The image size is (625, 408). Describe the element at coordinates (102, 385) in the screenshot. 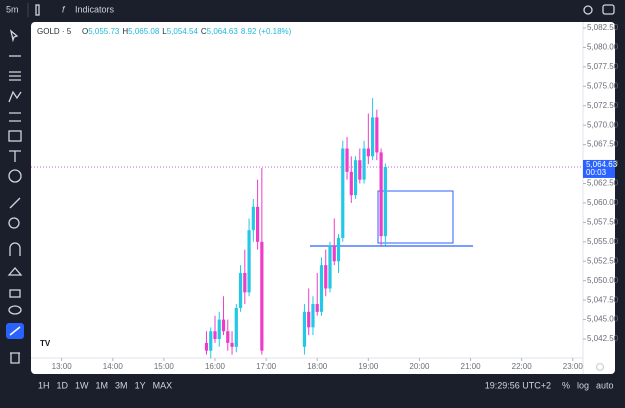

I see `range-button: 1M` at that location.